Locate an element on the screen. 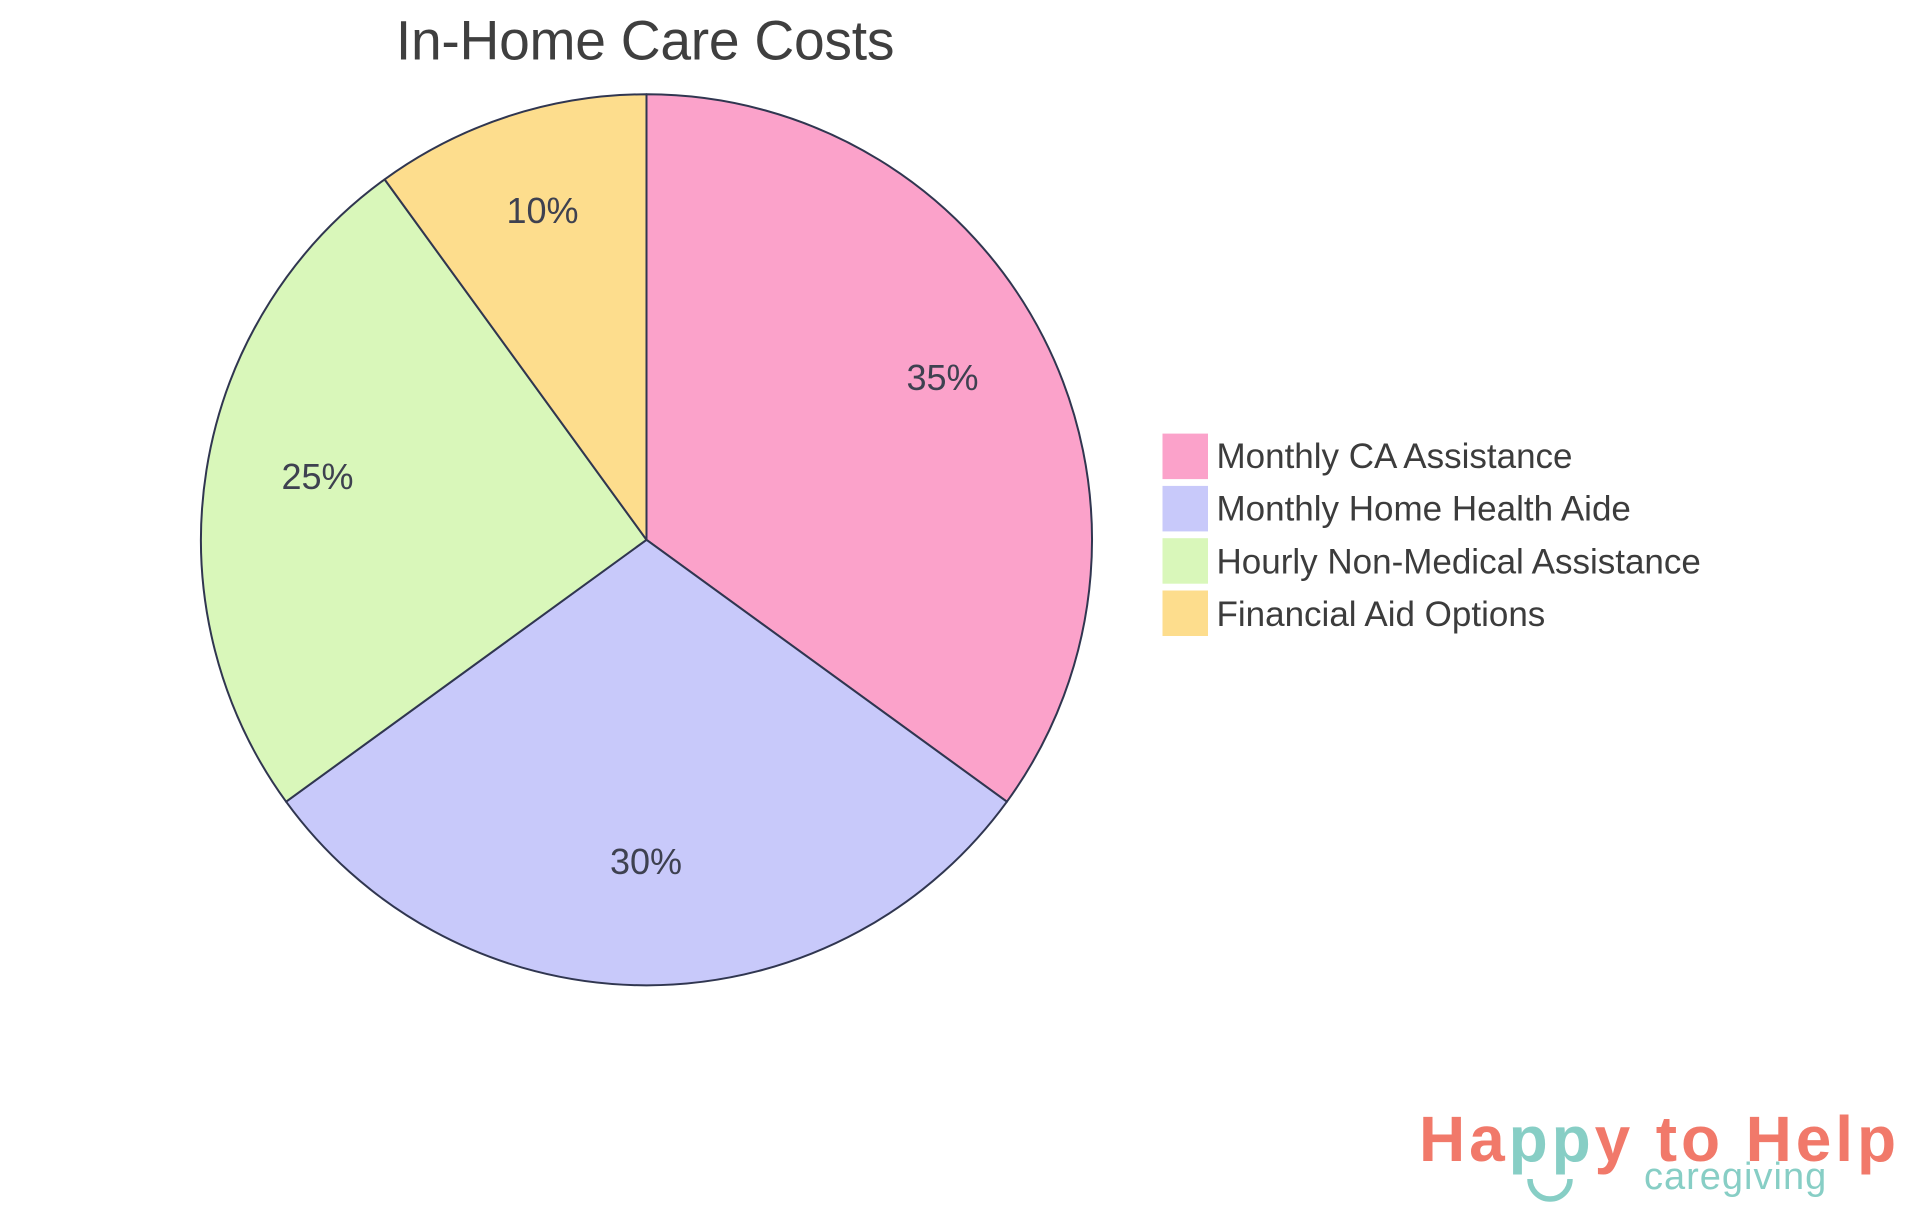 This screenshot has width=1920, height=1215. svg-text: caregiving is located at coordinates (1735, 1177).